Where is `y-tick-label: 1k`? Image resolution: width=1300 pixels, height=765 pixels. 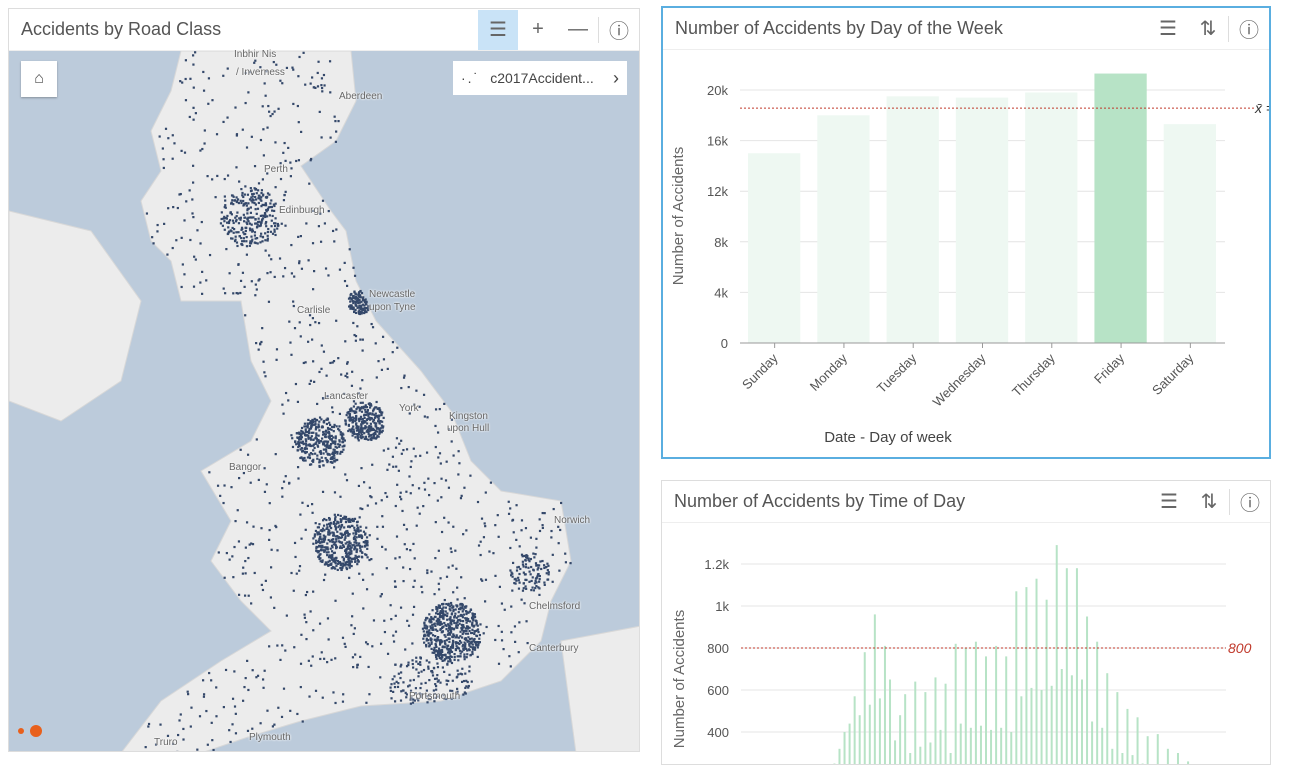
y-tick-label: 1k is located at coordinates (722, 606).